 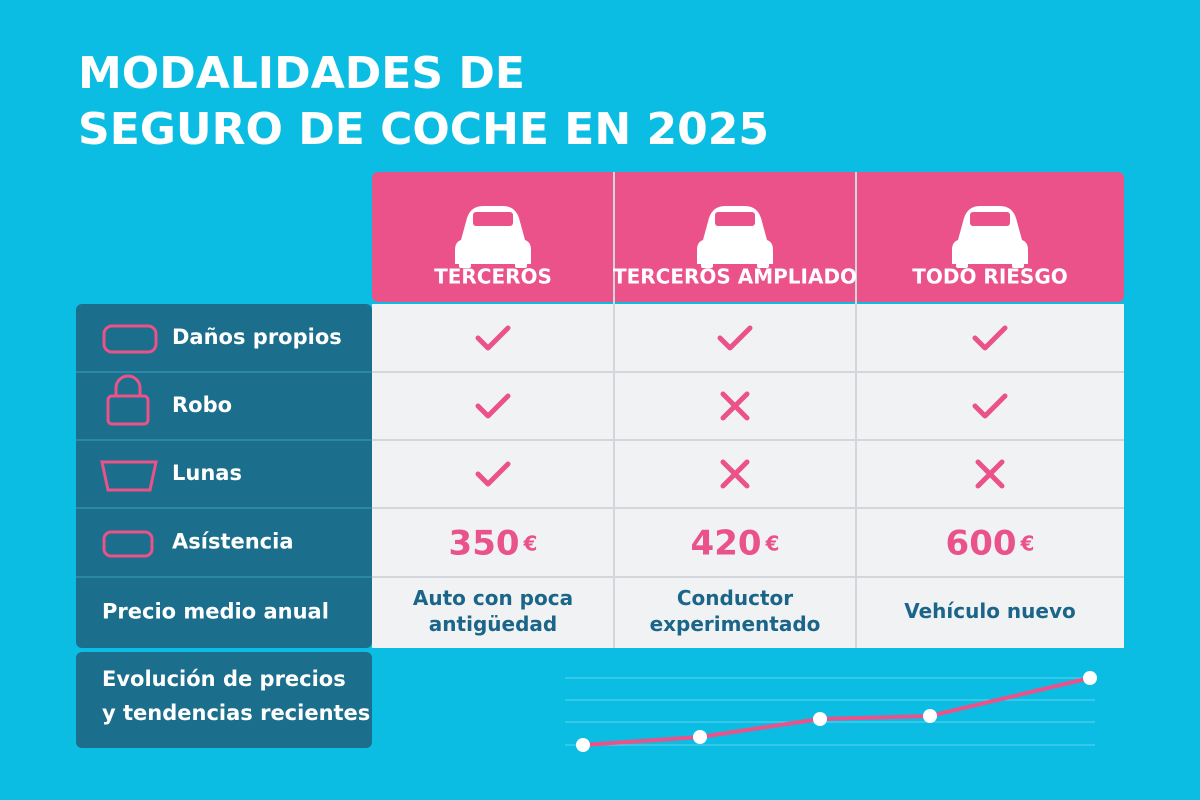 I want to click on row-label: Asístencia, so click(x=233, y=542).